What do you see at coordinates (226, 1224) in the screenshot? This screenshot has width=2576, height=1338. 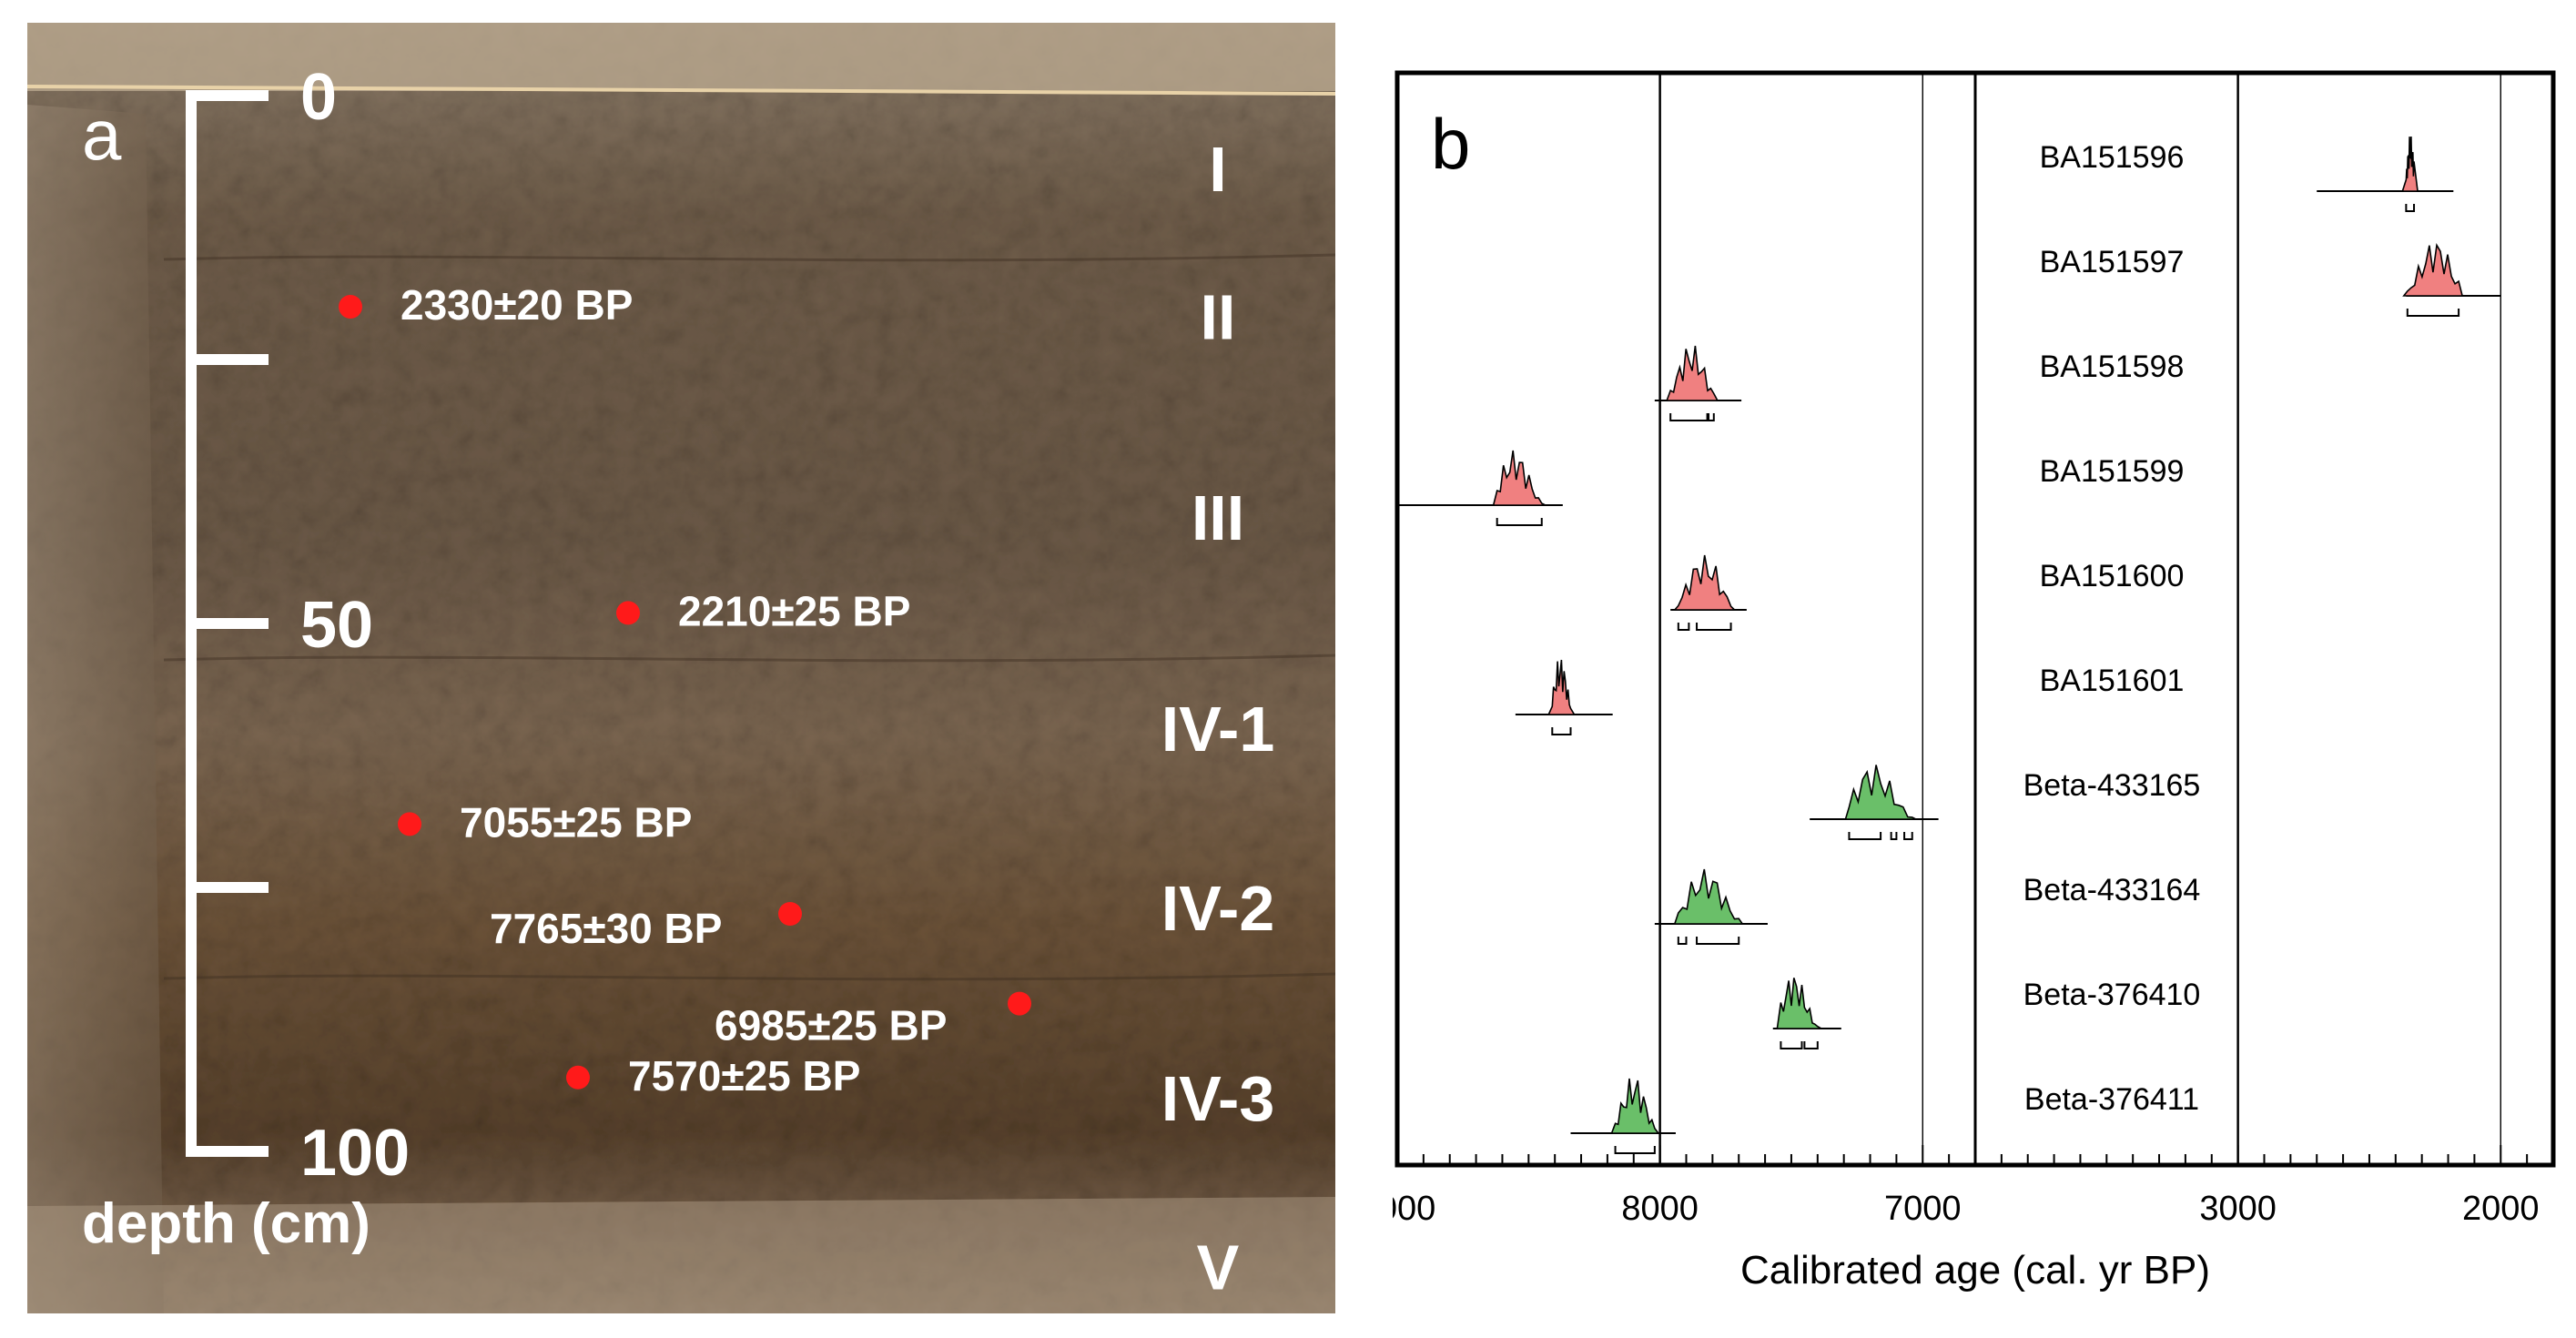 I see `depth-axis-label: depth (cm)` at bounding box center [226, 1224].